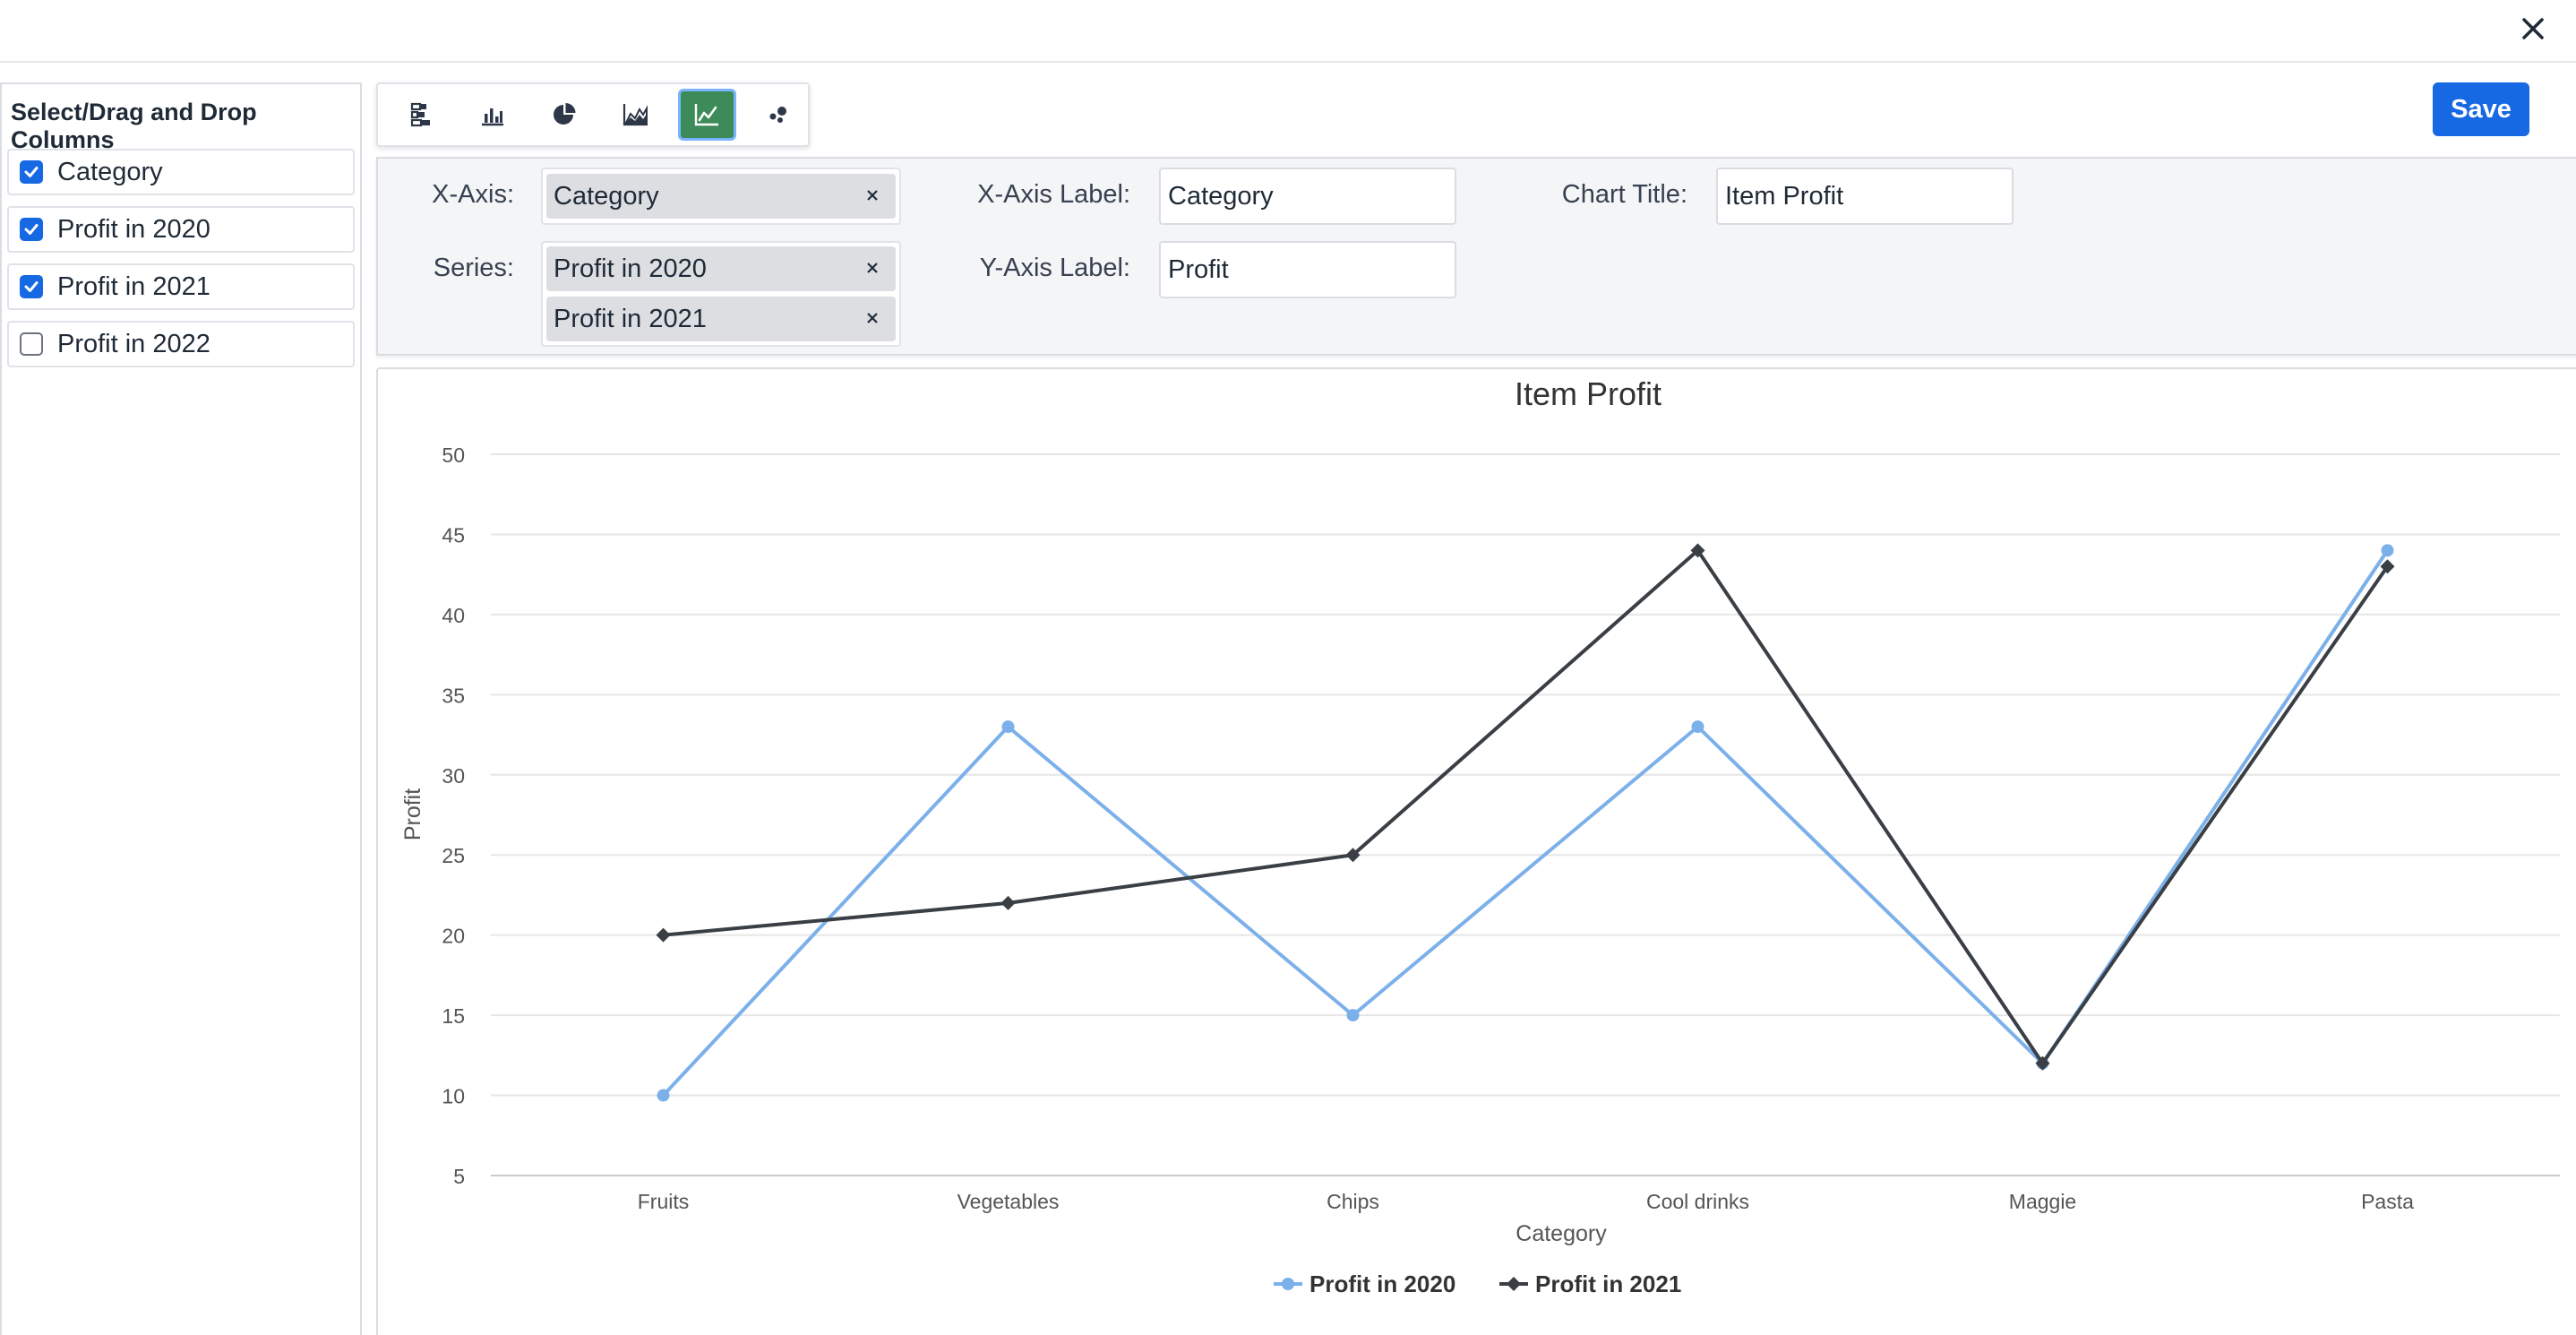 The width and height of the screenshot is (2576, 1335). I want to click on x-tick-label: Fruits, so click(664, 1201).